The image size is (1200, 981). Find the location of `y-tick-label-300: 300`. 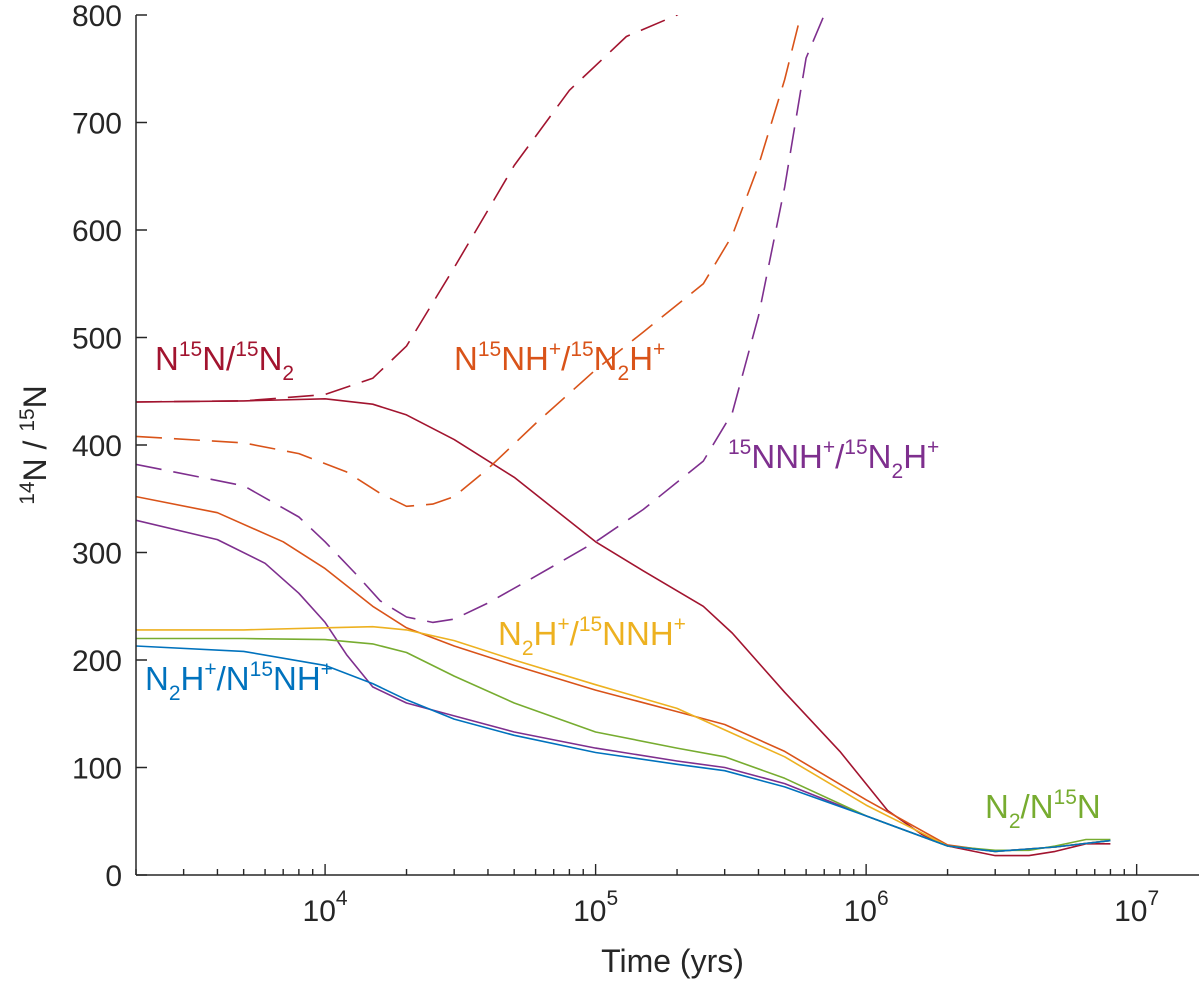

y-tick-label-300: 300 is located at coordinates (97, 554).